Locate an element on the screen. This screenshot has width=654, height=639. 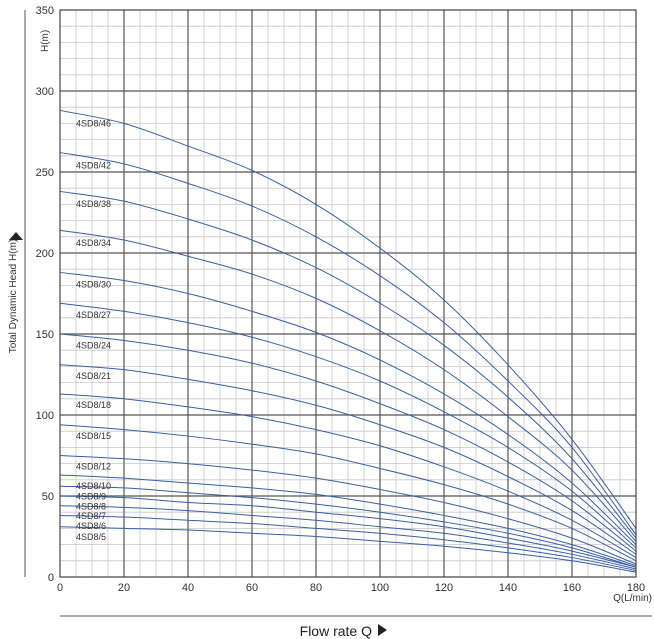
x-tick-label: 160 is located at coordinates (572, 588).